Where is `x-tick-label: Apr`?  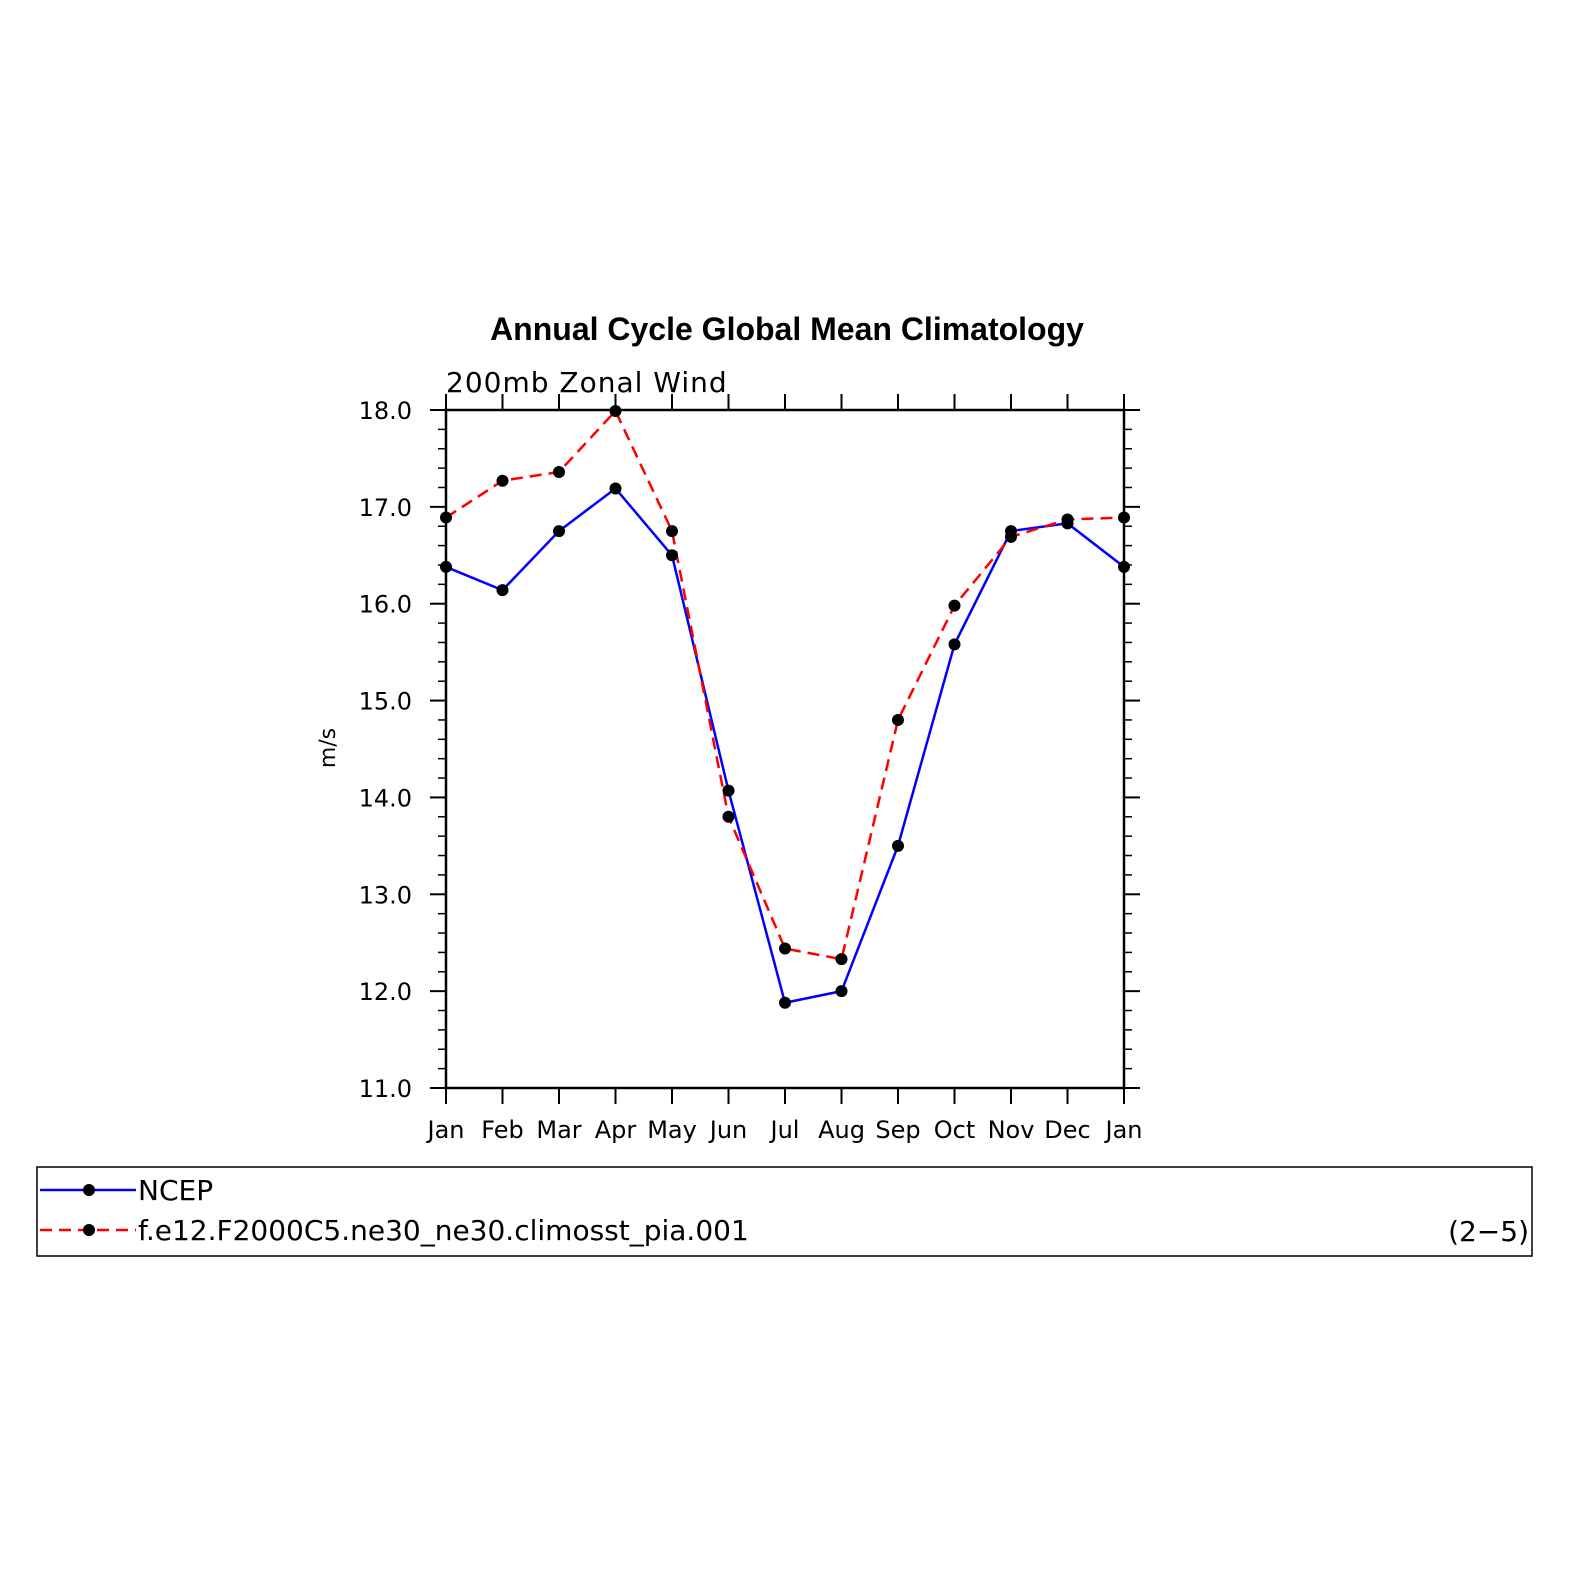 x-tick-label: Apr is located at coordinates (616, 1130).